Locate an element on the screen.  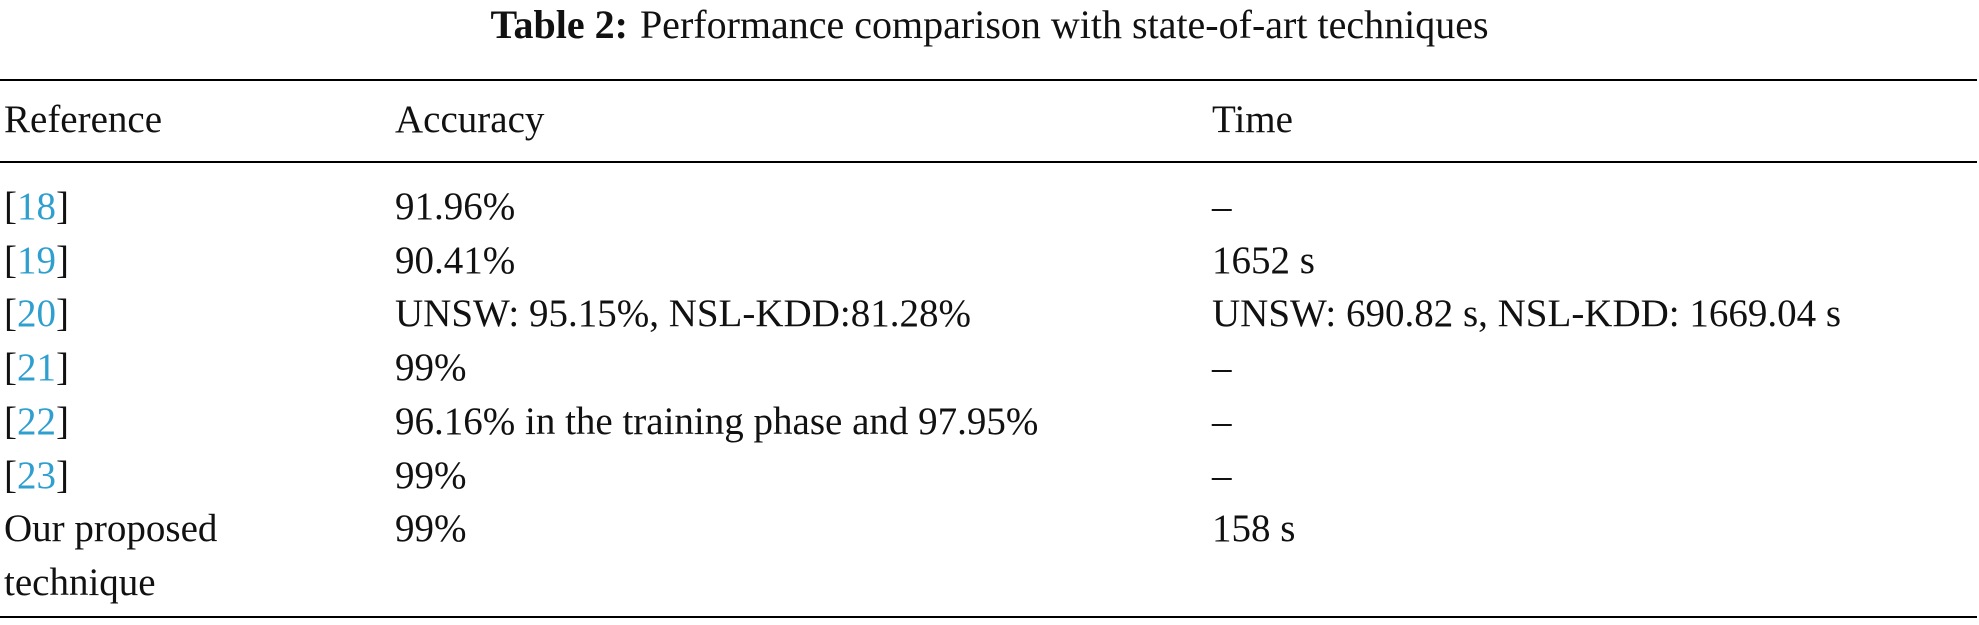
table-header: Reference Accuracy Time is located at coordinates (988, 121).